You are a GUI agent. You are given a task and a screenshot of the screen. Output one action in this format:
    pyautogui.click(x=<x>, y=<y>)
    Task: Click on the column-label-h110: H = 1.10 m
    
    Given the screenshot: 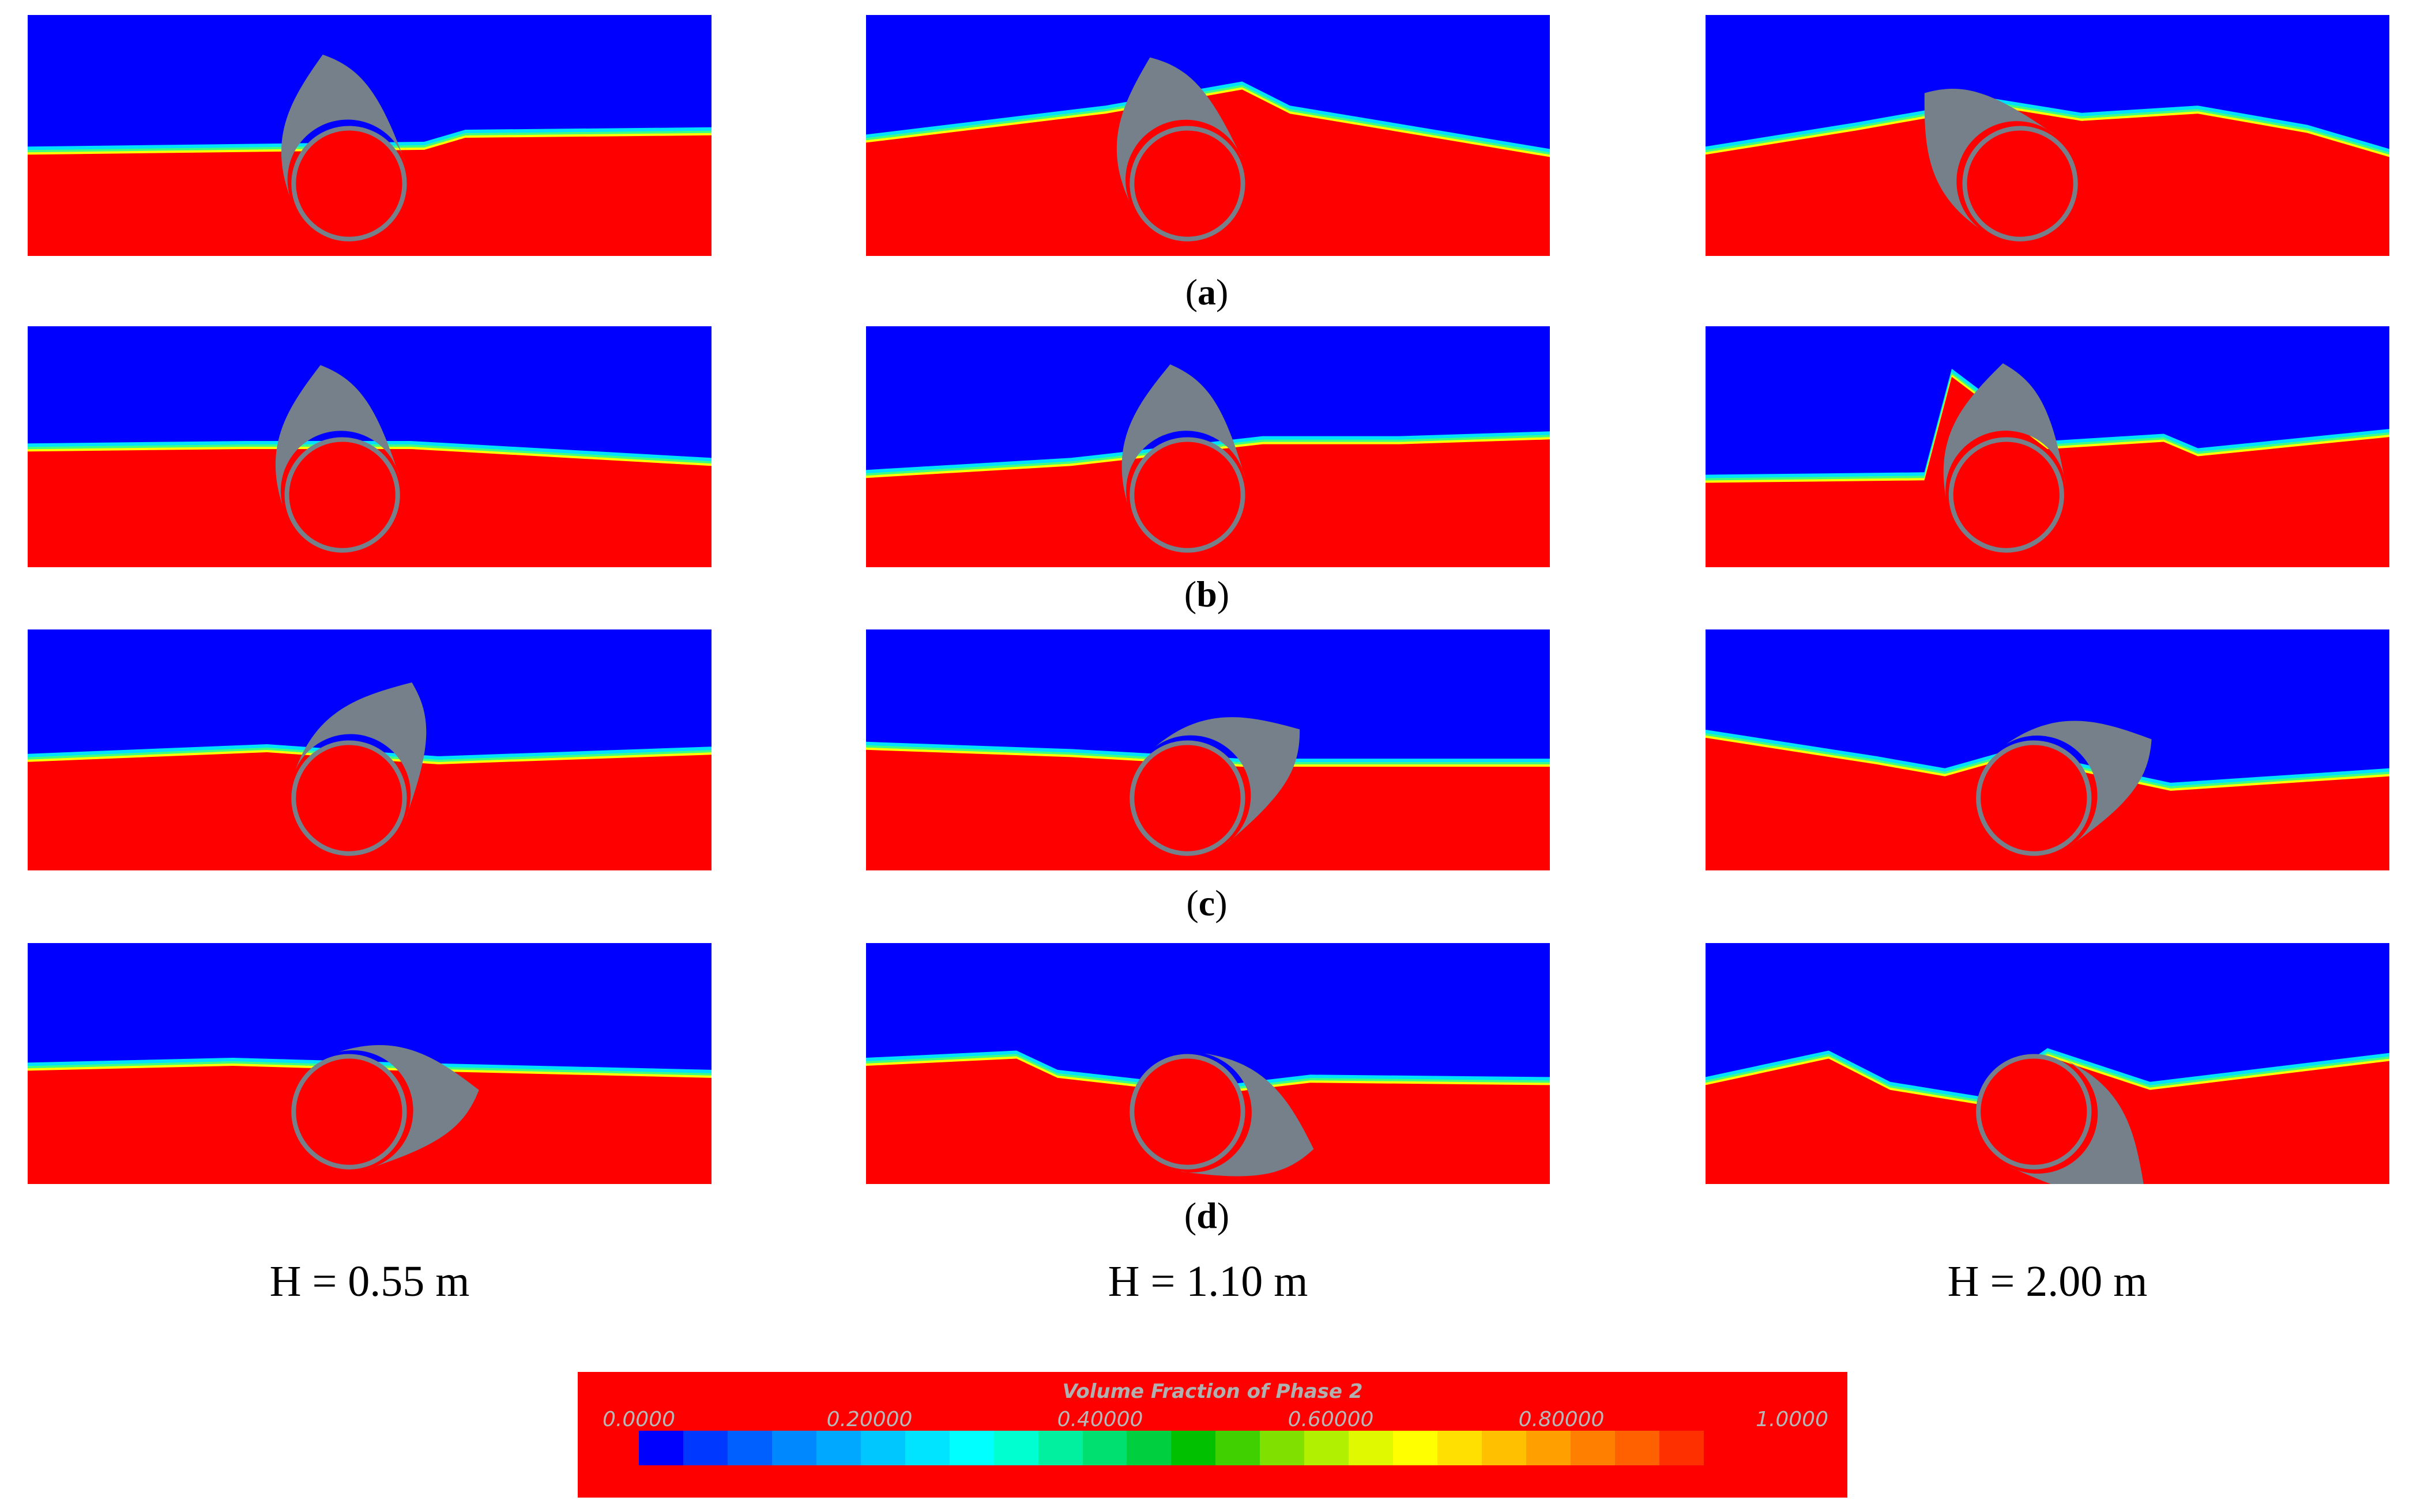 What is the action you would take?
    pyautogui.click(x=1208, y=1281)
    